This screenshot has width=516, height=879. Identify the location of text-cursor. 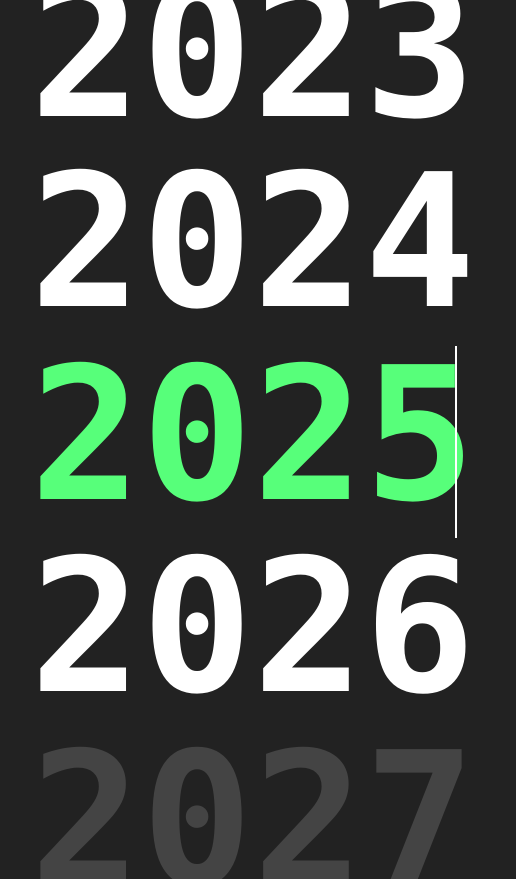
(456, 442).